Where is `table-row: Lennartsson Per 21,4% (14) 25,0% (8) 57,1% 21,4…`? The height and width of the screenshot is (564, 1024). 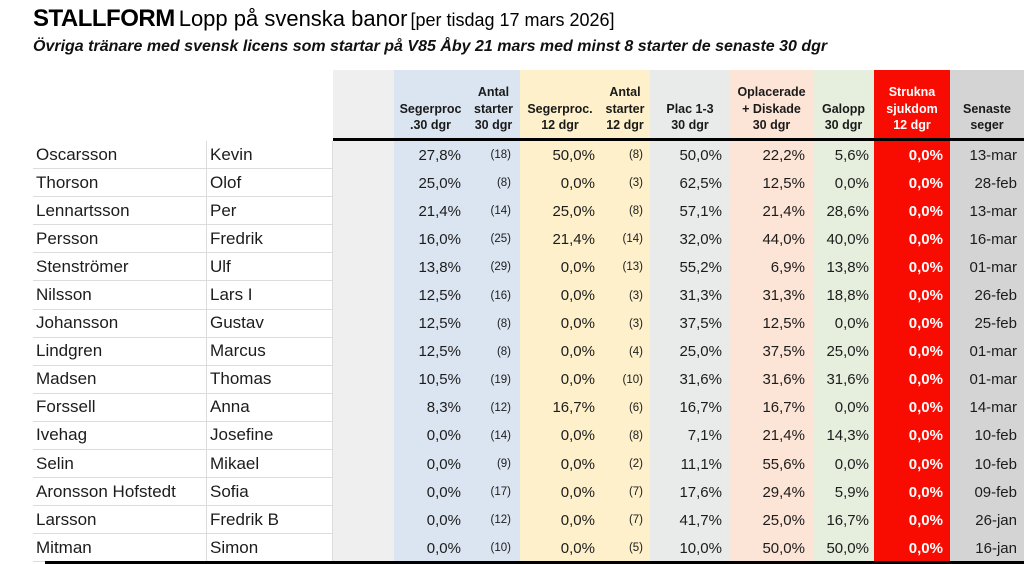 table-row: Lennartsson Per 21,4% (14) 25,0% (8) 57,1% 21,4… is located at coordinates (528, 211).